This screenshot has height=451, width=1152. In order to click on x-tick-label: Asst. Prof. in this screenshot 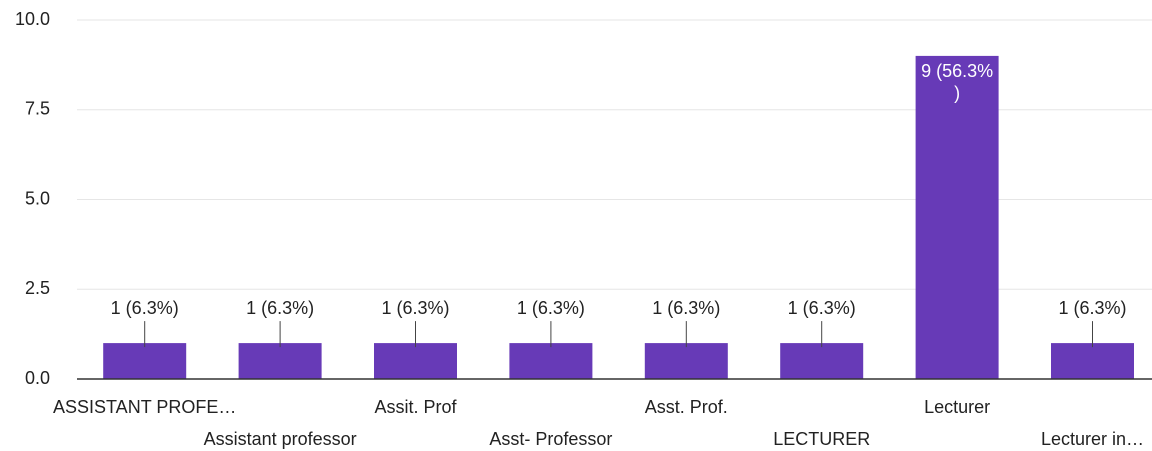, I will do `click(686, 407)`.